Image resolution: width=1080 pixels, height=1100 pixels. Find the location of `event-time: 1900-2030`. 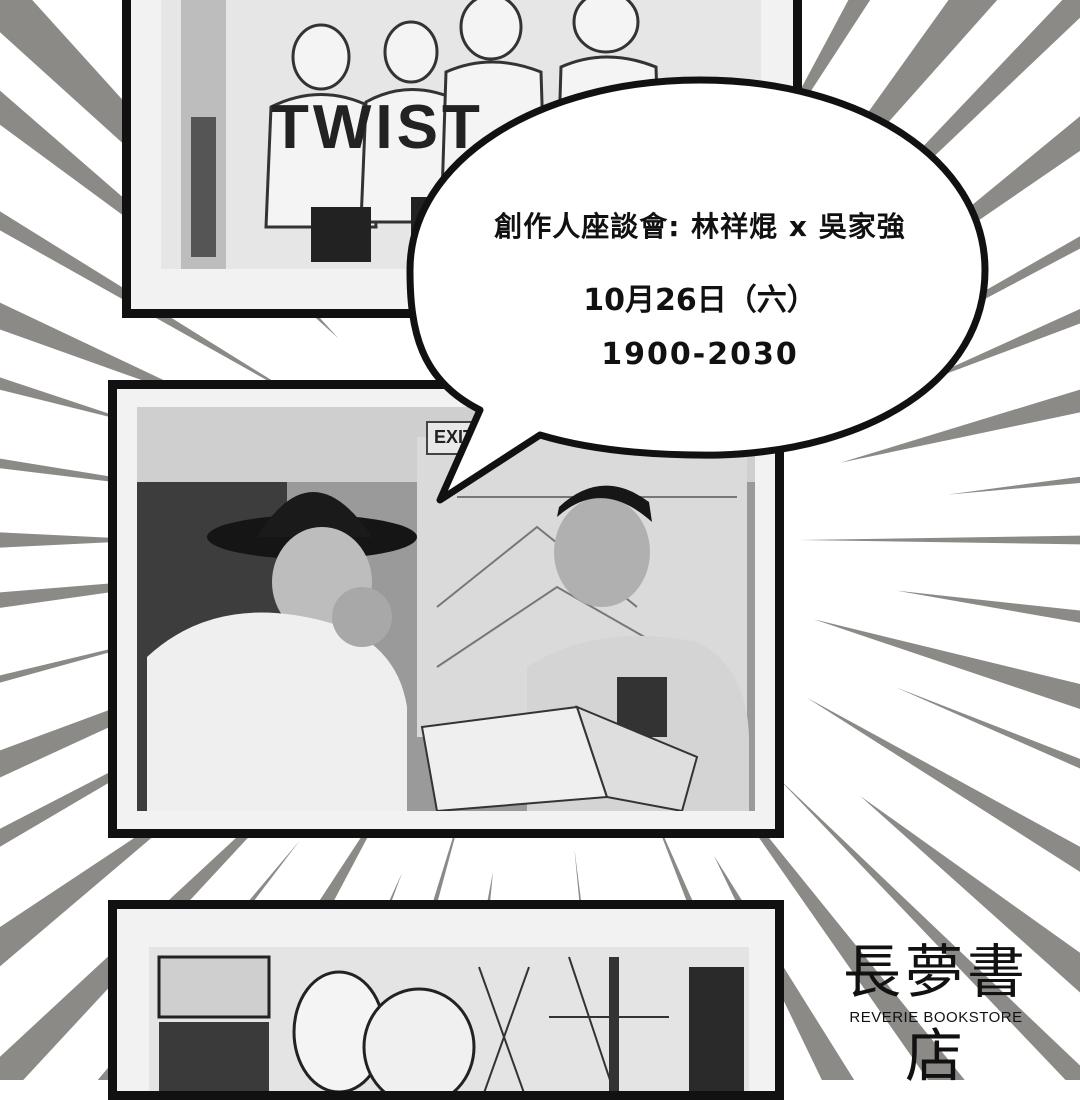

event-time: 1900-2030 is located at coordinates (700, 354).